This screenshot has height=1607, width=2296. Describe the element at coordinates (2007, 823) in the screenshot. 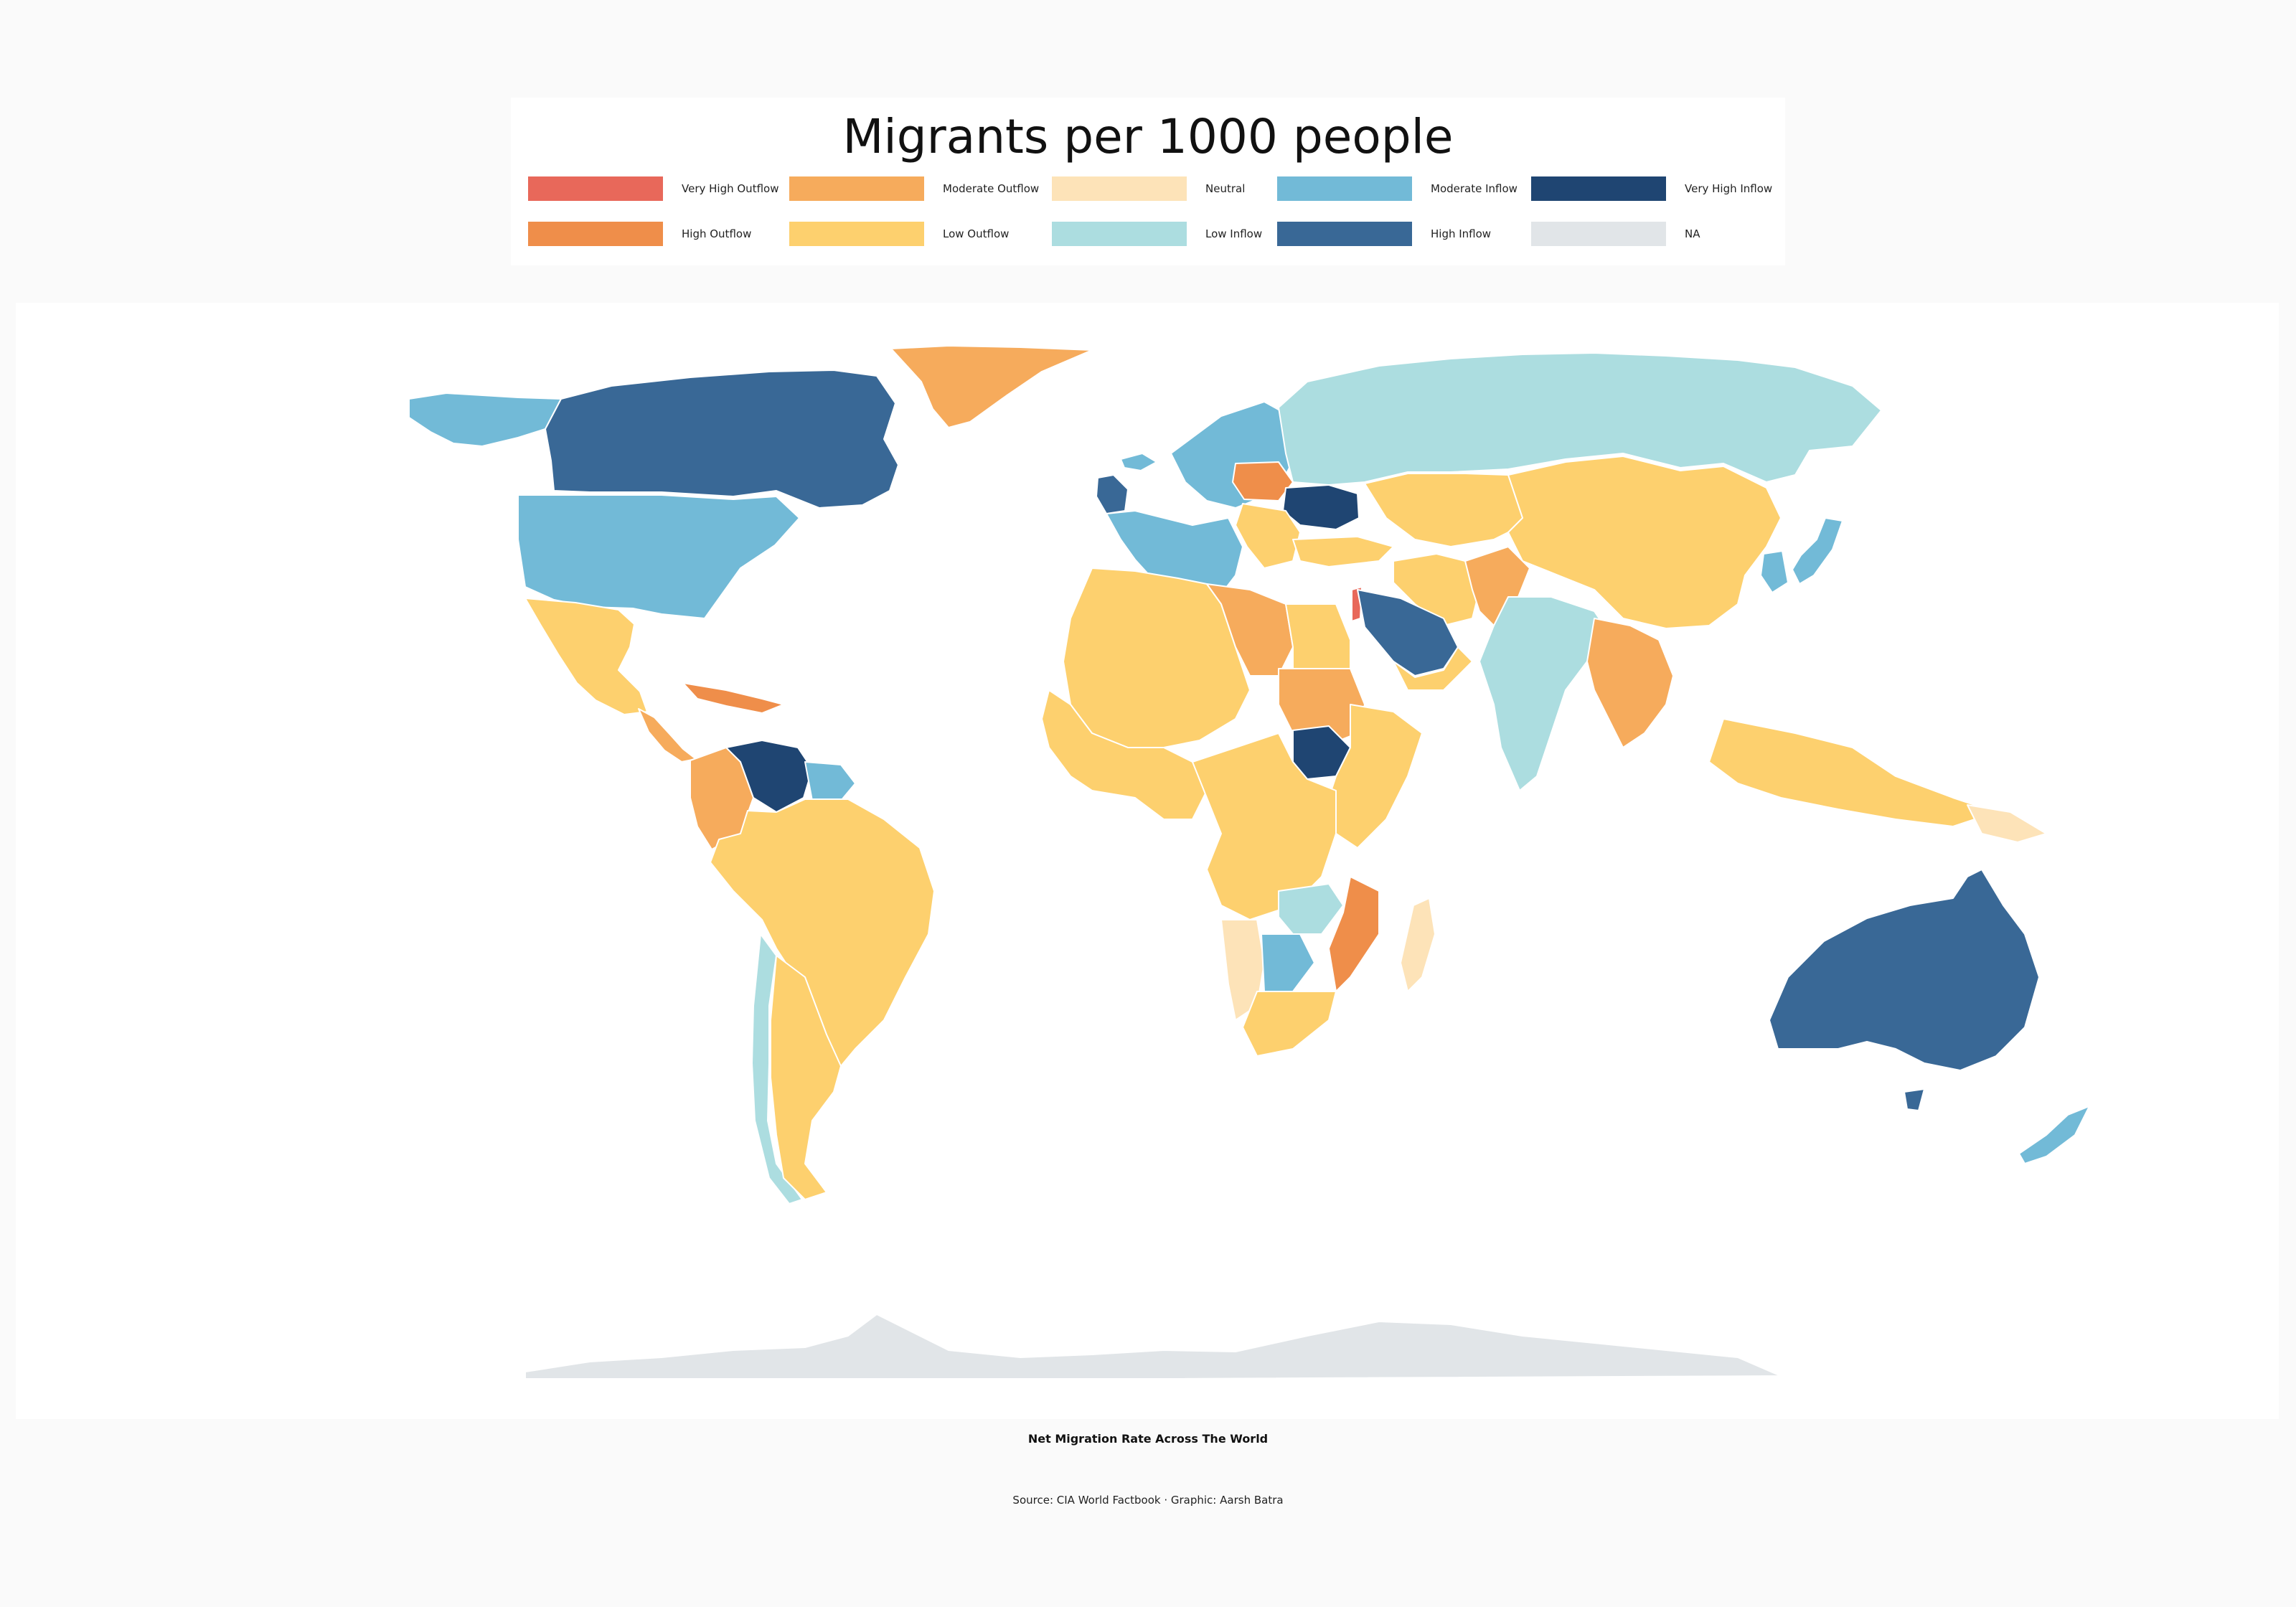

I see `map-region-papua-new-guinea` at that location.